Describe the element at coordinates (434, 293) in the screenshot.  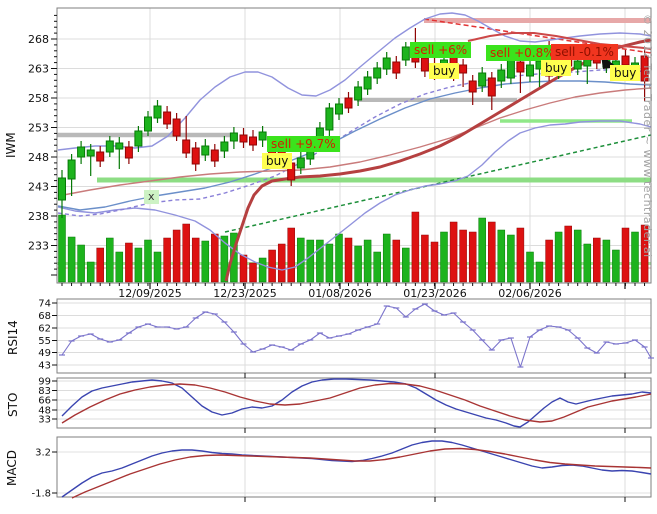
I see `svg-text: 01/23/2026` at that location.